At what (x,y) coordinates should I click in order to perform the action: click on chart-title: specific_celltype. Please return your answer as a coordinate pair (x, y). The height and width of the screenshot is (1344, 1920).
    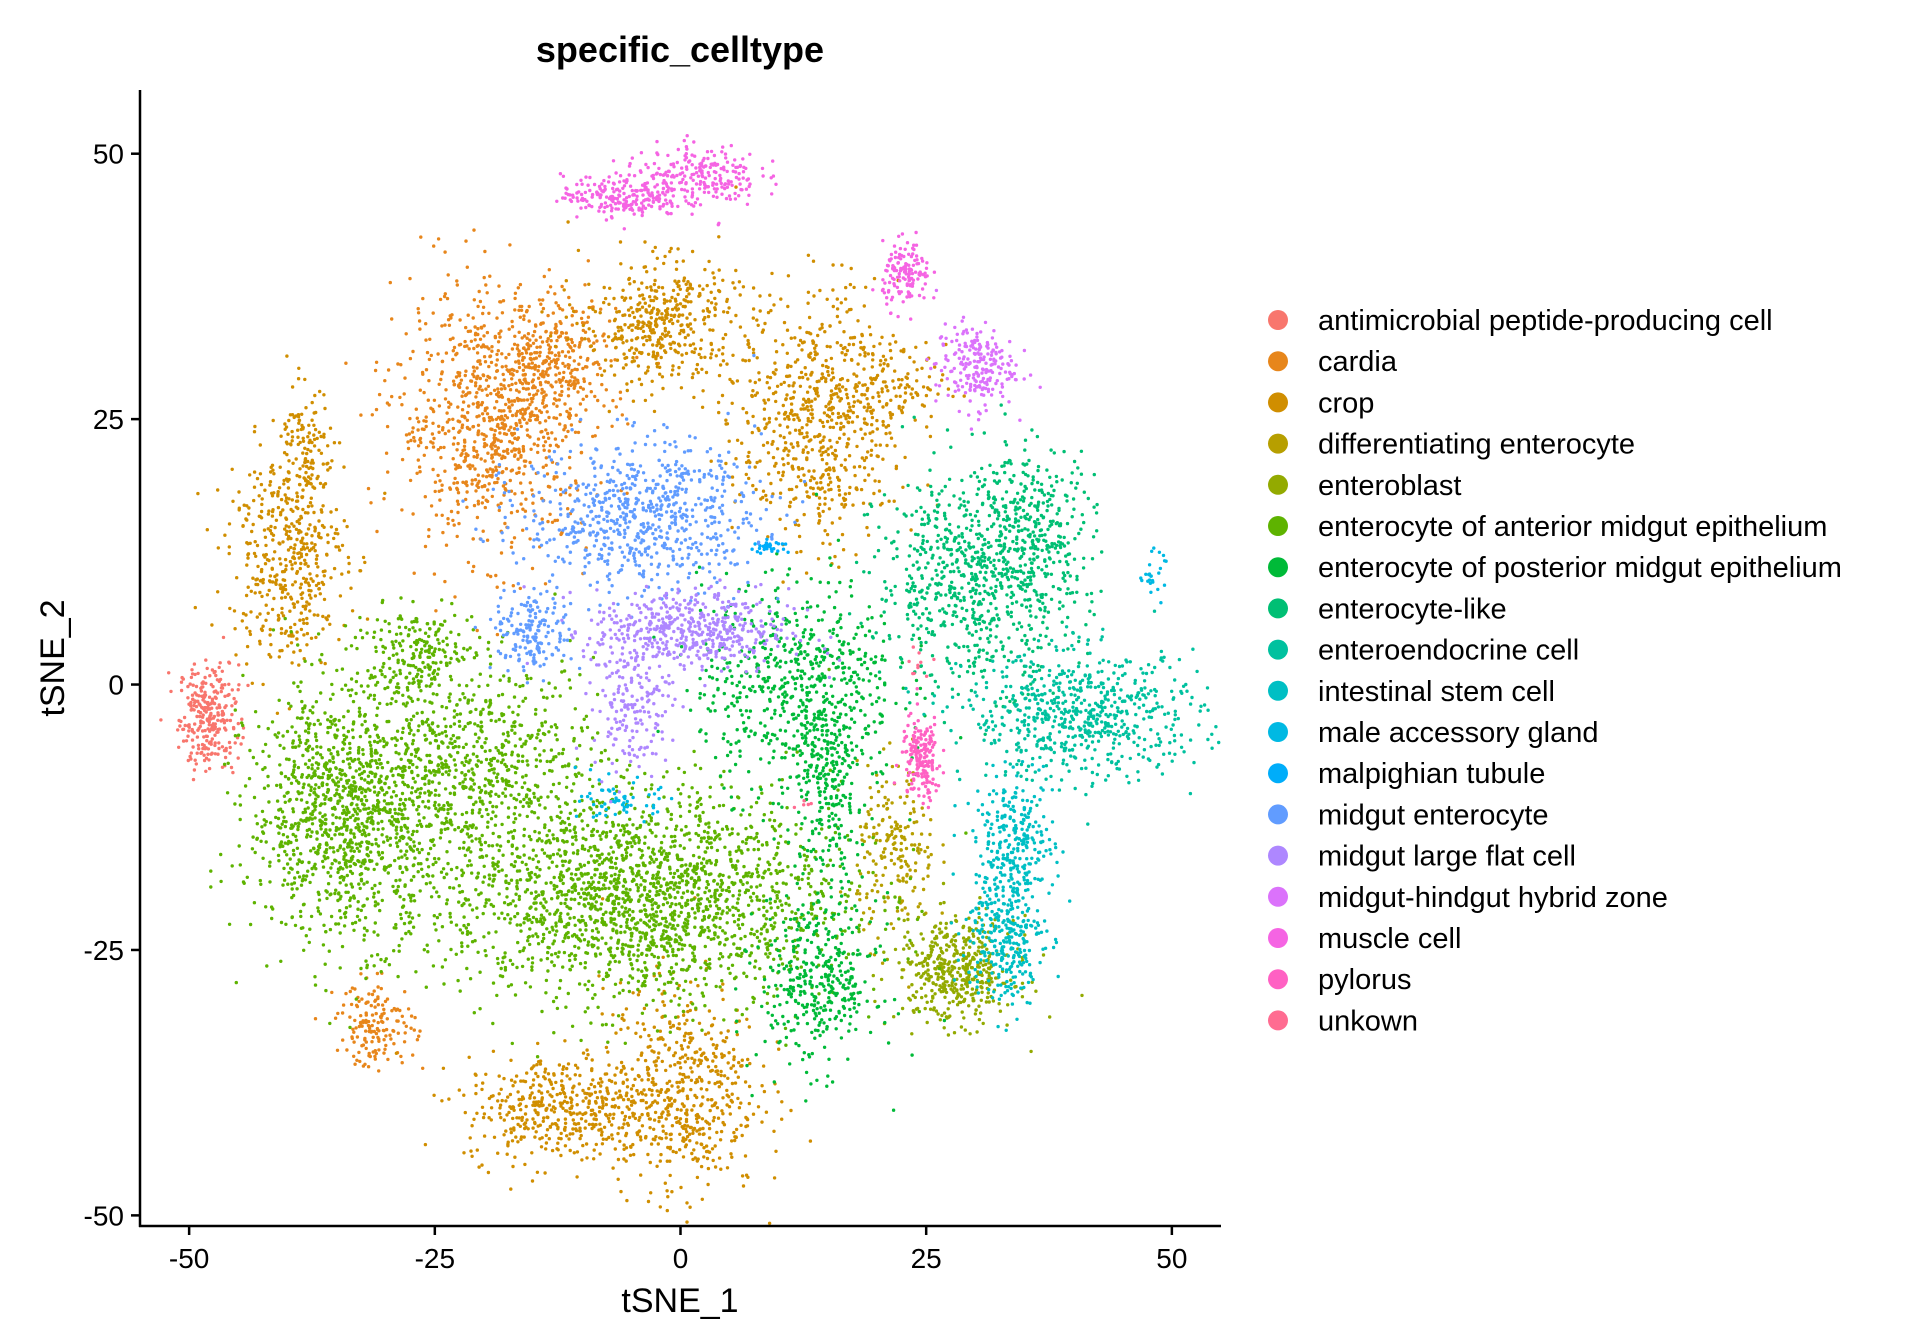
    Looking at the image, I should click on (680, 49).